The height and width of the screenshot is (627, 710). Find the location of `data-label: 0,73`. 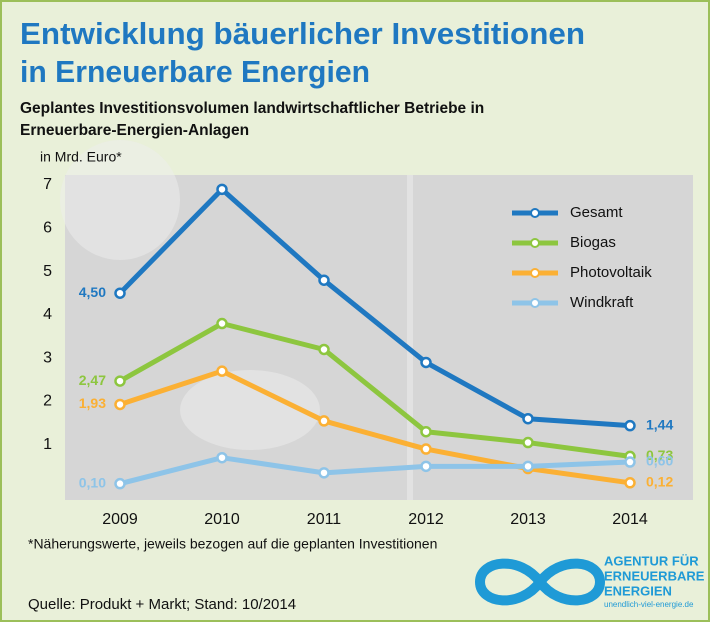

data-label: 0,73 is located at coordinates (659, 455).